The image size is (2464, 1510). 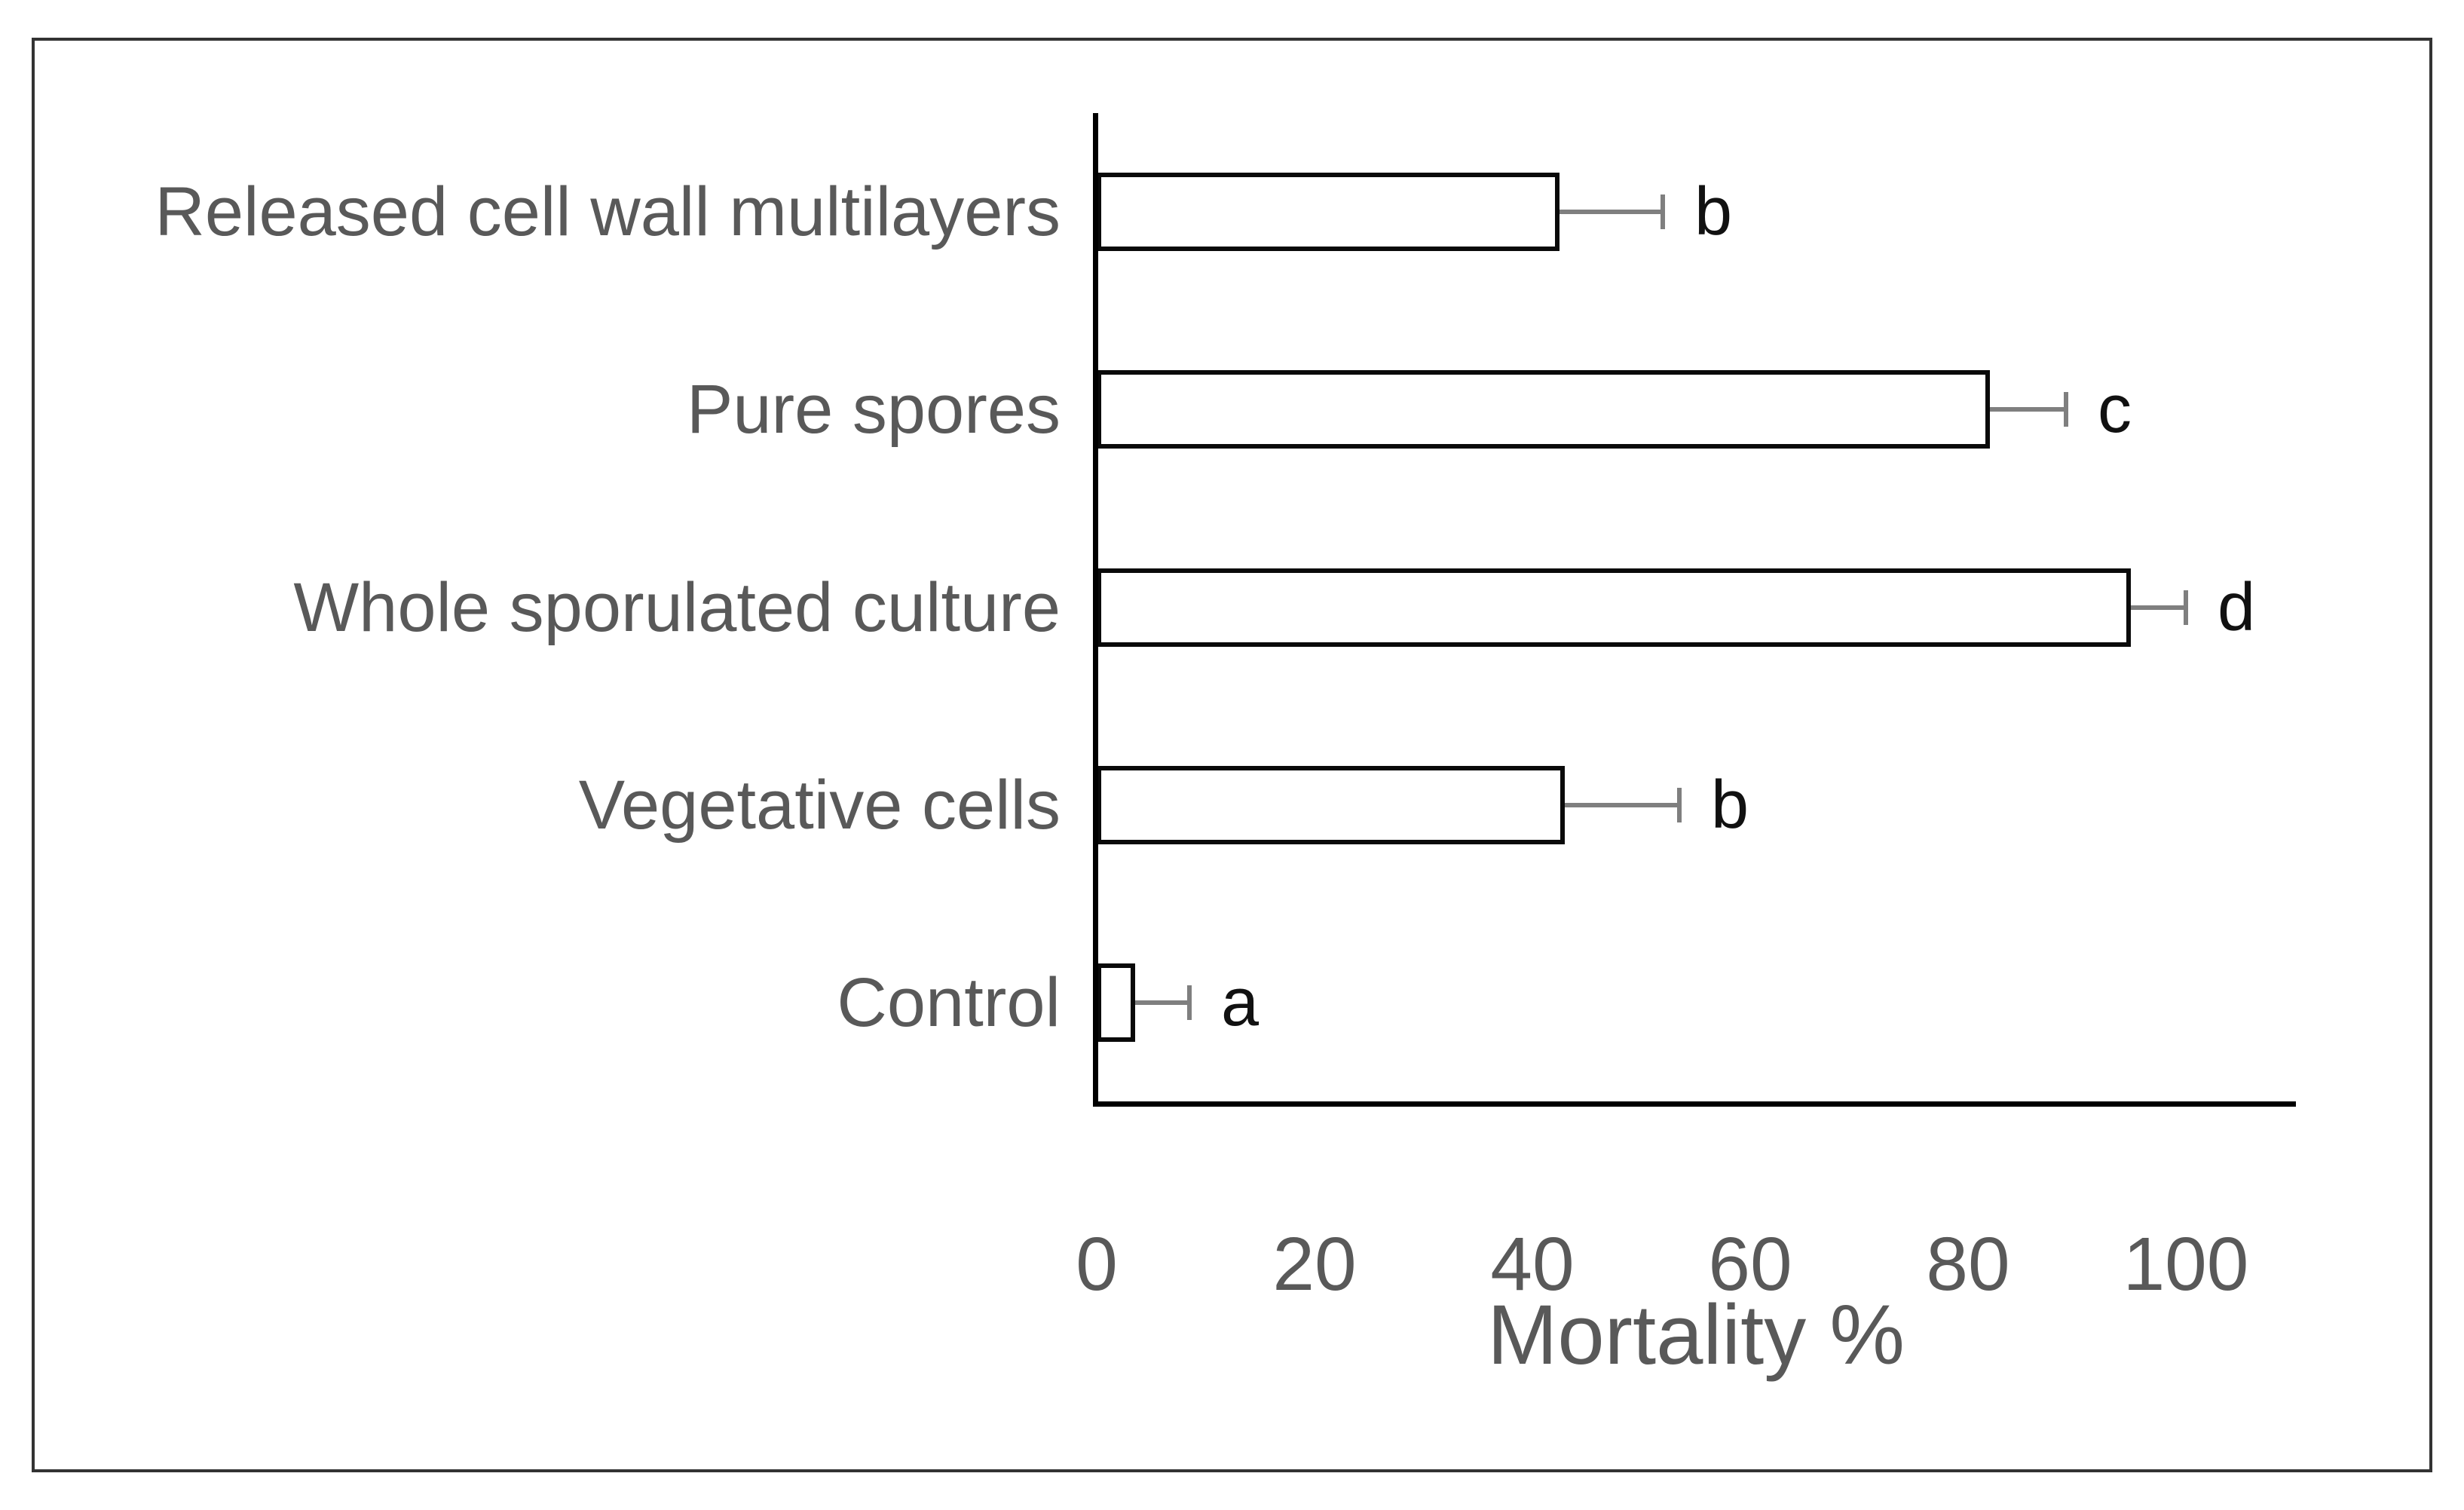 I want to click on x-tick-label: 0, so click(x=1097, y=1264).